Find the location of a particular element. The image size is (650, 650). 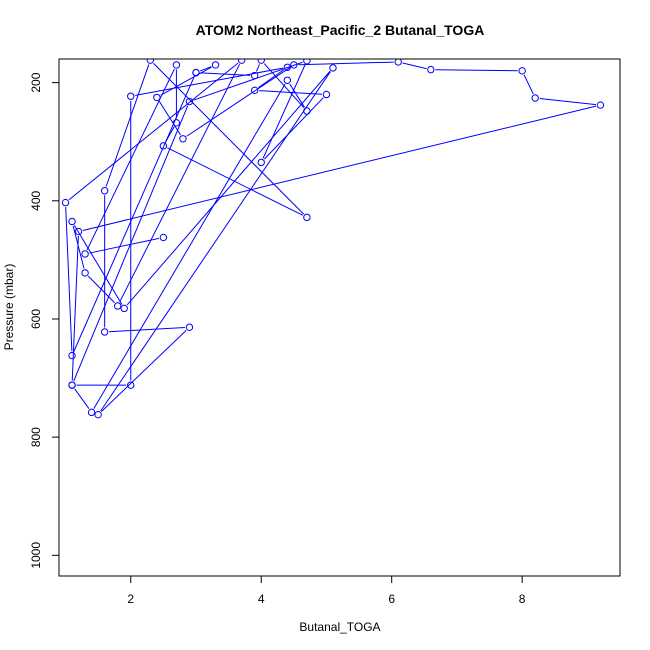

x-tick-label: 4 is located at coordinates (261, 599).